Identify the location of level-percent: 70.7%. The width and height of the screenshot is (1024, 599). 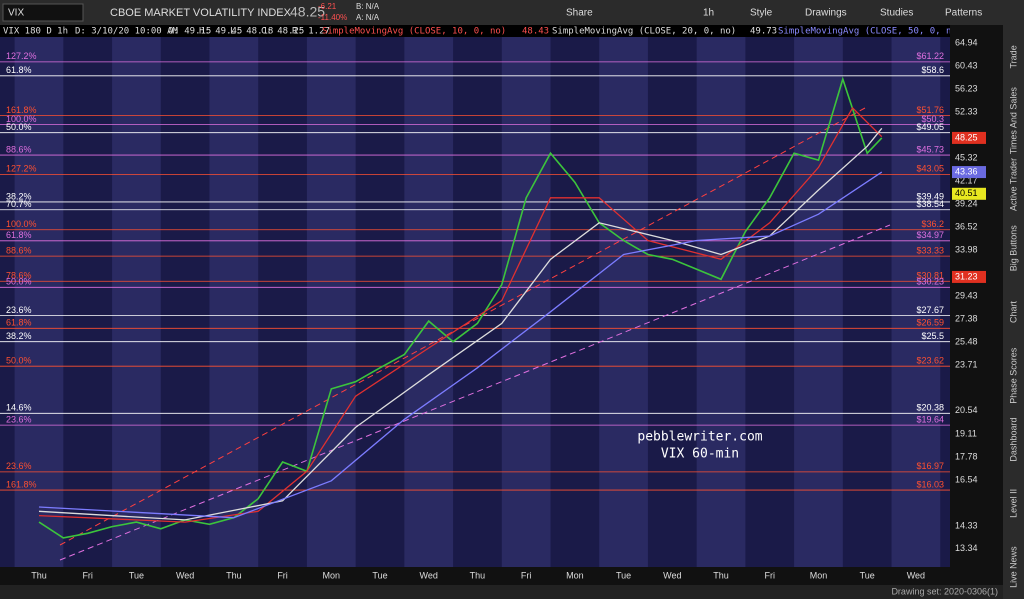
(19, 204).